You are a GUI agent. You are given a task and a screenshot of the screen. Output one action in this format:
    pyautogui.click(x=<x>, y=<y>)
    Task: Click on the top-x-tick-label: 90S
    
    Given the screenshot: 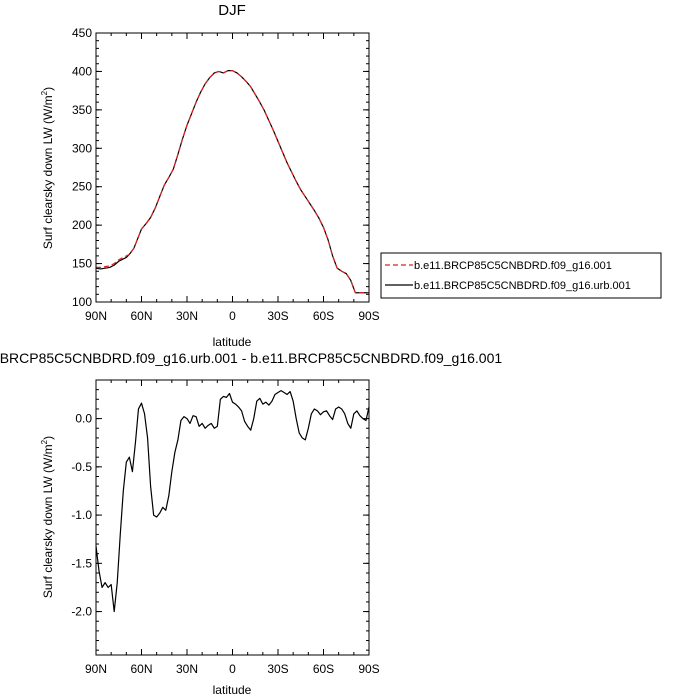 What is the action you would take?
    pyautogui.click(x=368, y=316)
    